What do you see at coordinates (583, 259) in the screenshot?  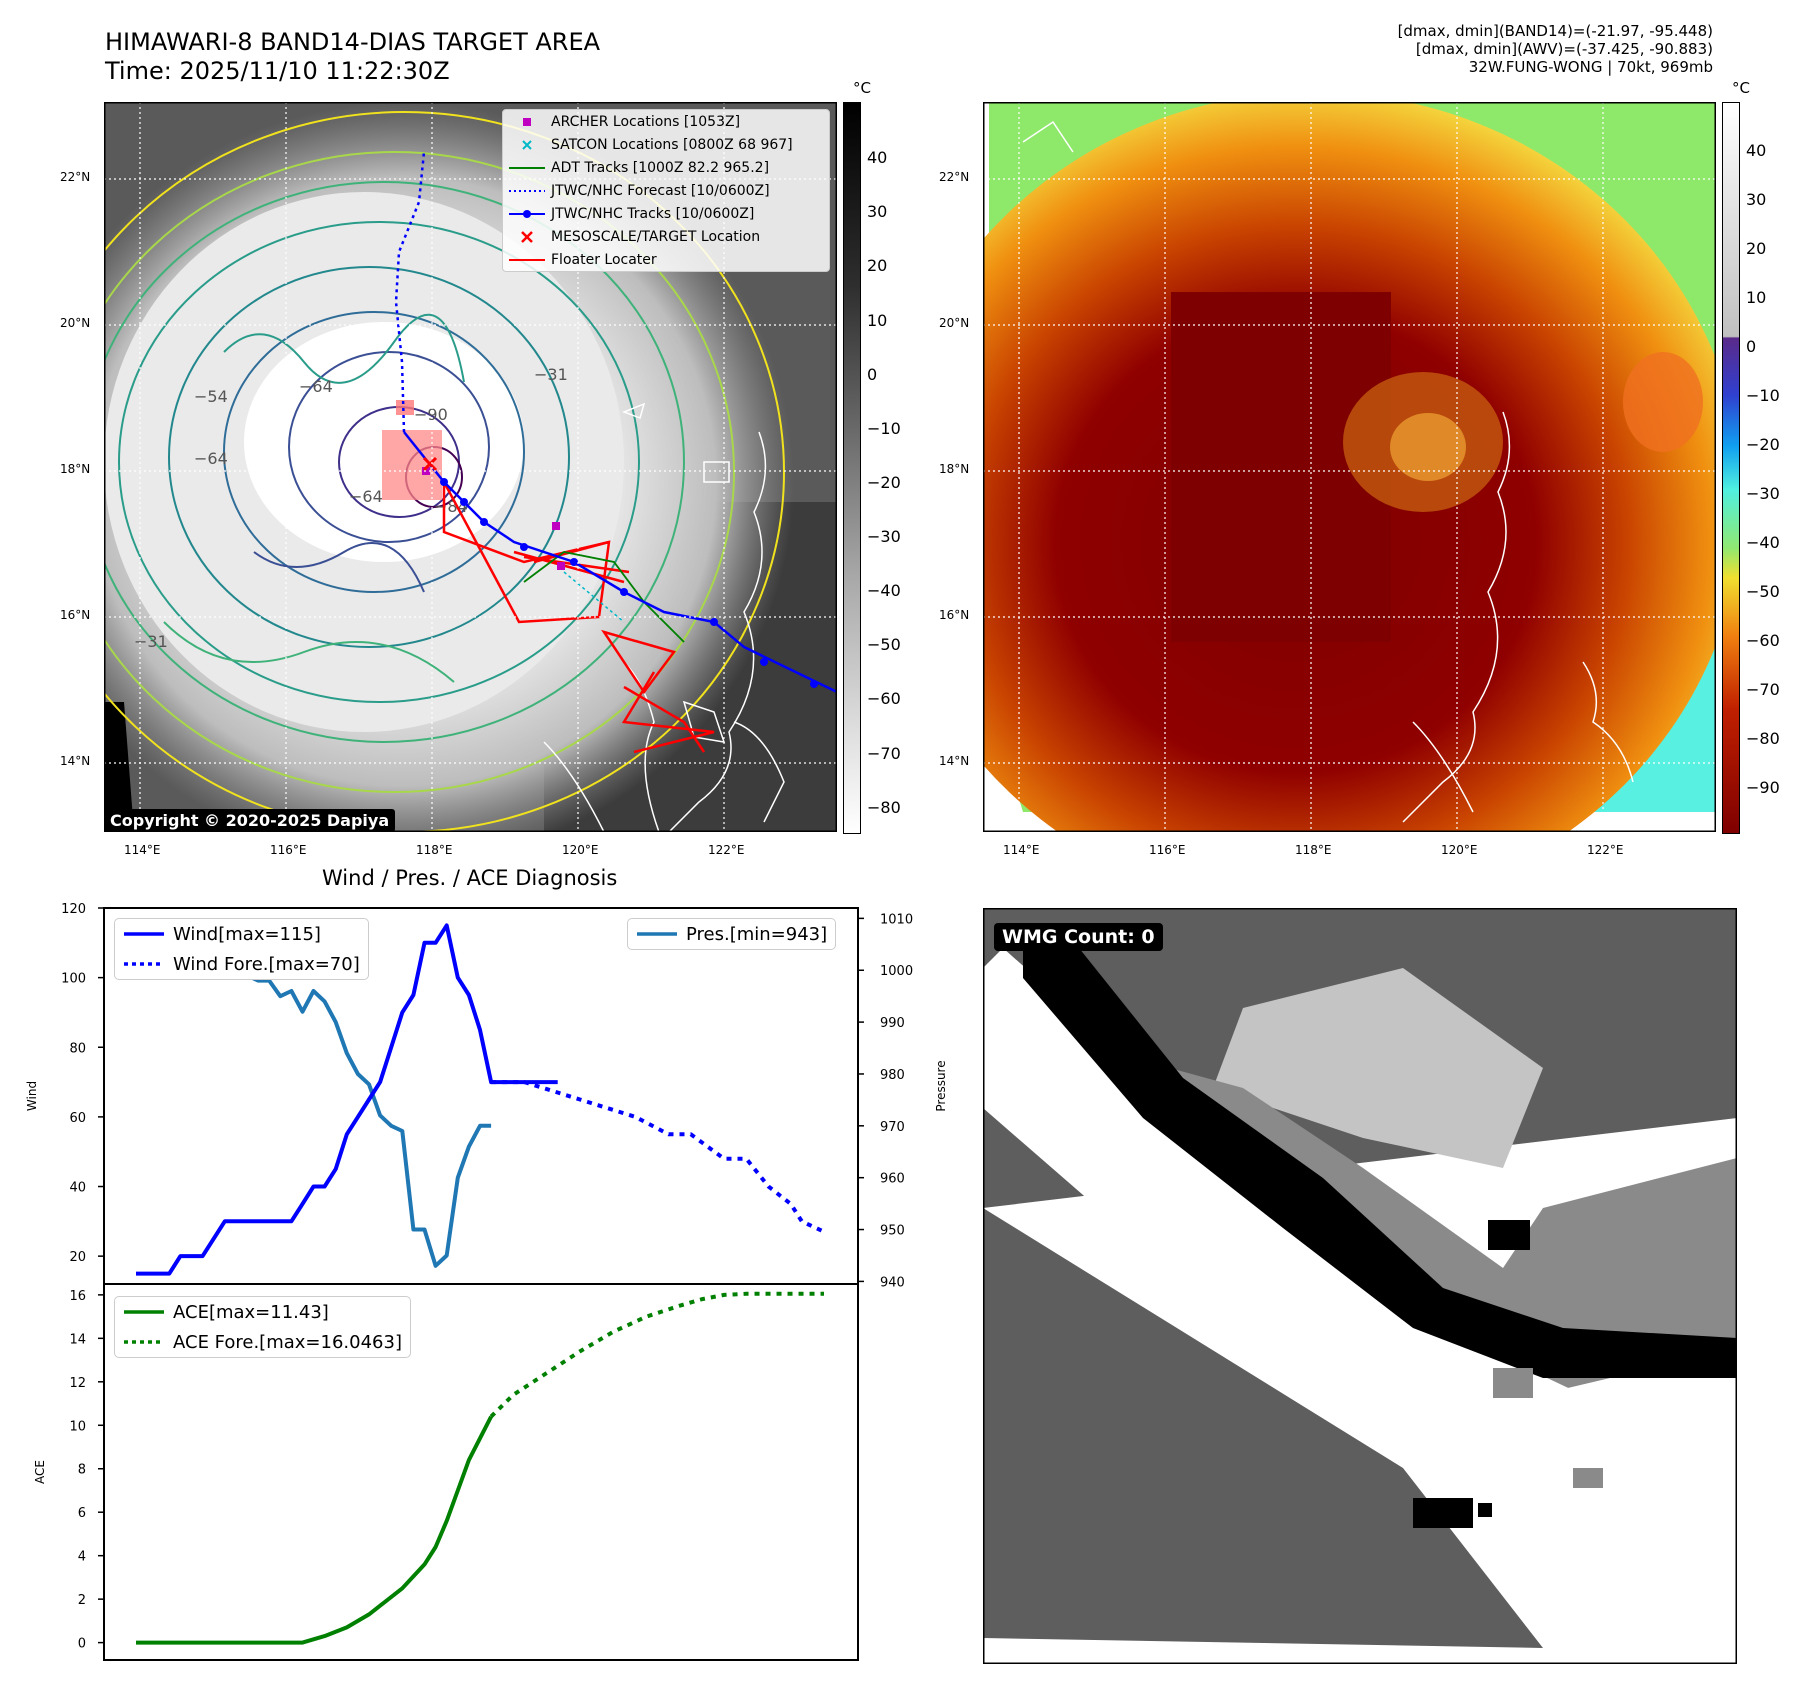 I see `legend-item-floater: Floater Locater` at bounding box center [583, 259].